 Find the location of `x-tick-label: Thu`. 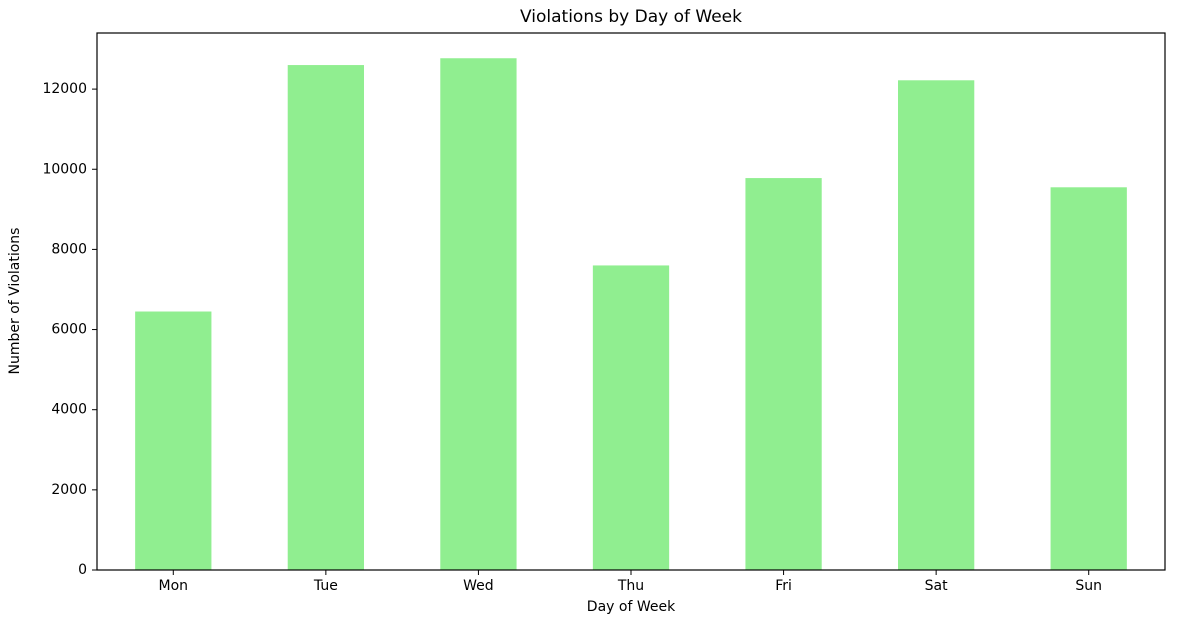

x-tick-label: Thu is located at coordinates (630, 586).